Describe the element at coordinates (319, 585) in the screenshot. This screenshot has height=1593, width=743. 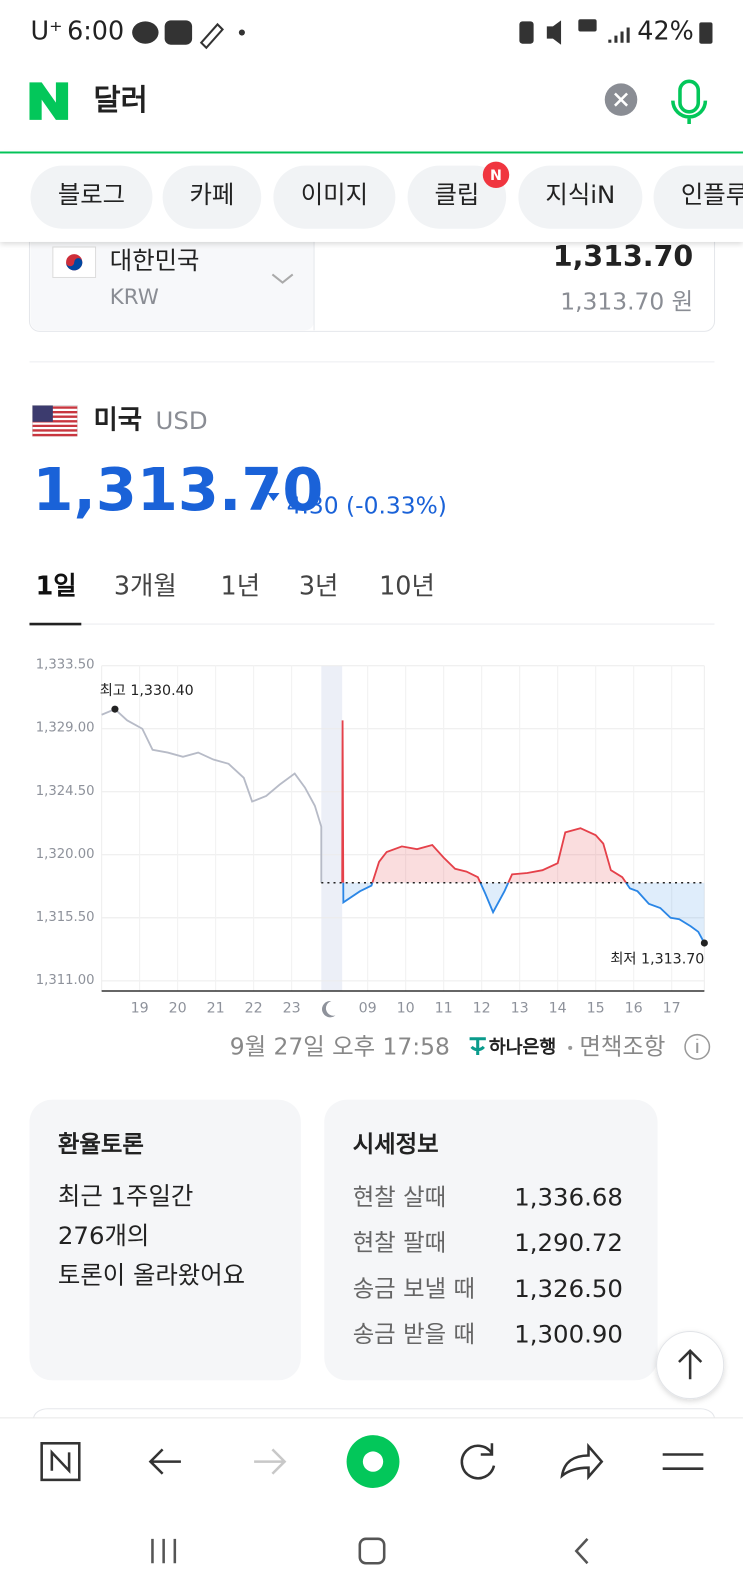
I see `period-tab: 3년` at that location.